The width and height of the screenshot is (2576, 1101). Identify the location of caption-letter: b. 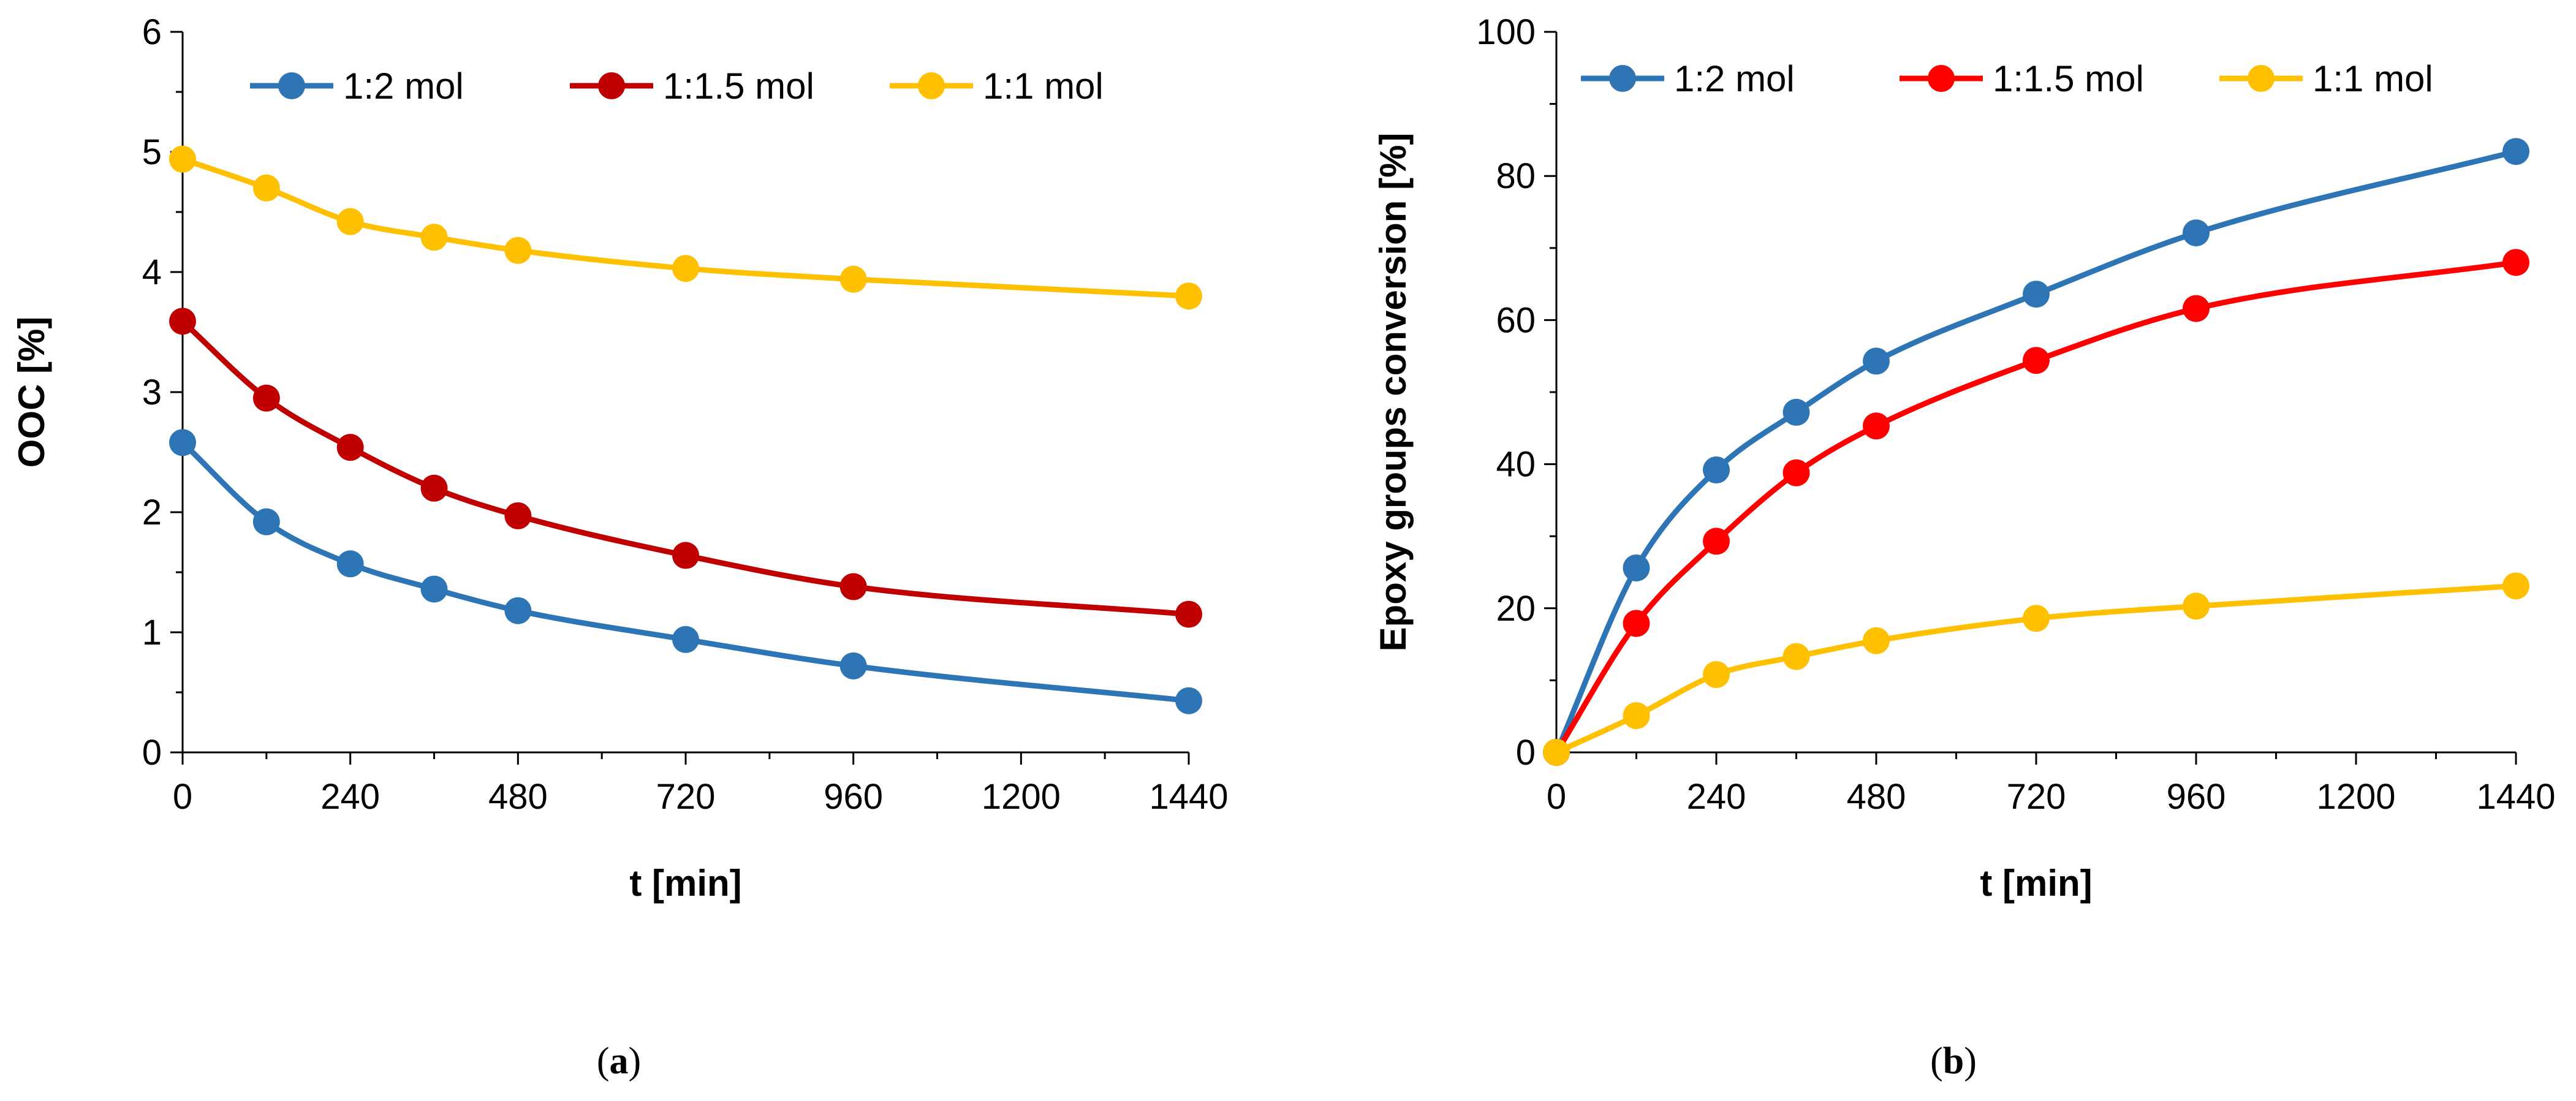
(1953, 1061).